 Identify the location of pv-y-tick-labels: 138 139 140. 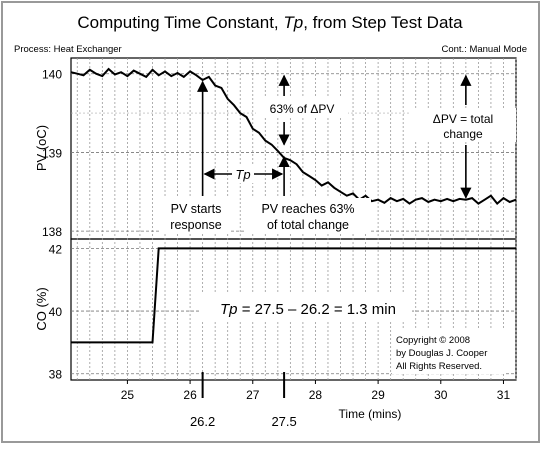
(52, 153).